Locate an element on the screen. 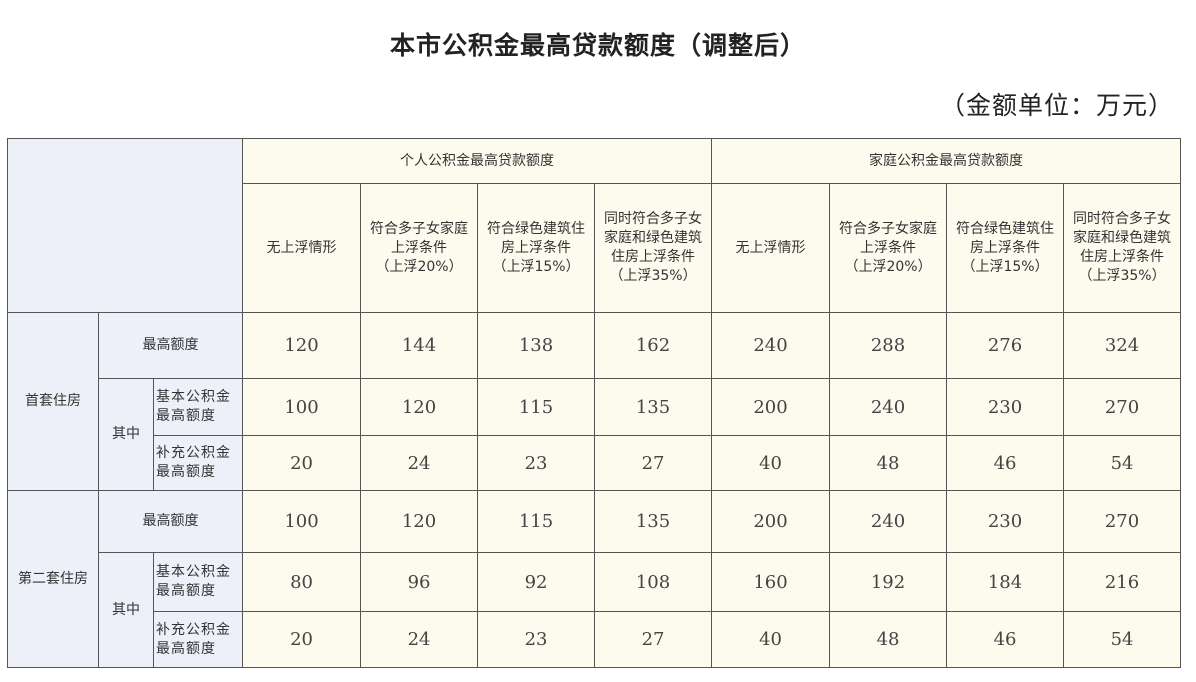 This screenshot has width=1196, height=682. cell-text: 115 is located at coordinates (536, 407).